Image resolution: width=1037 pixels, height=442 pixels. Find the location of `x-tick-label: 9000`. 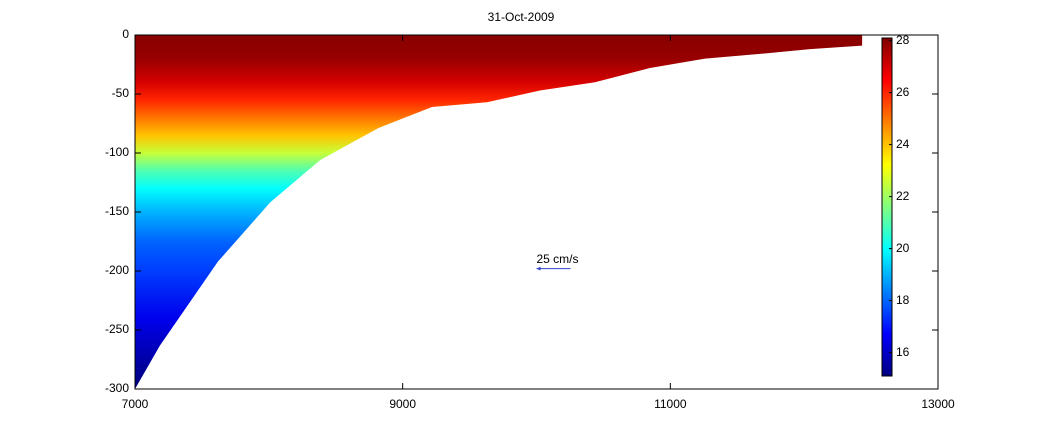

x-tick-label: 9000 is located at coordinates (402, 404).